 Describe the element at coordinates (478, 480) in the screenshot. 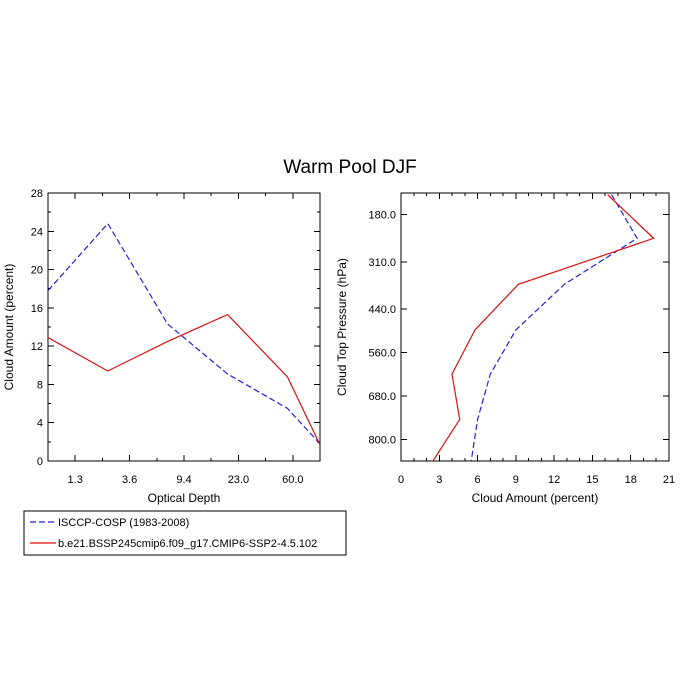

I see `x-tick-label: 6` at that location.